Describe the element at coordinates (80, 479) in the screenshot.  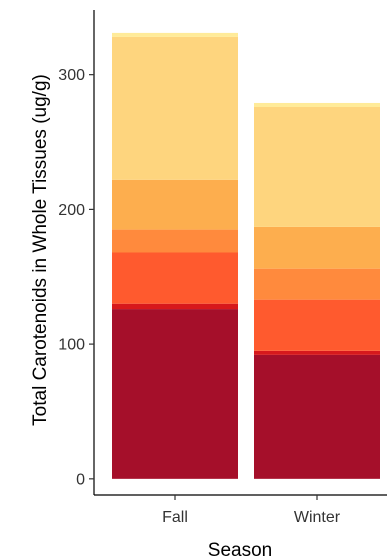
I see `y-tick-label-0: 0` at that location.